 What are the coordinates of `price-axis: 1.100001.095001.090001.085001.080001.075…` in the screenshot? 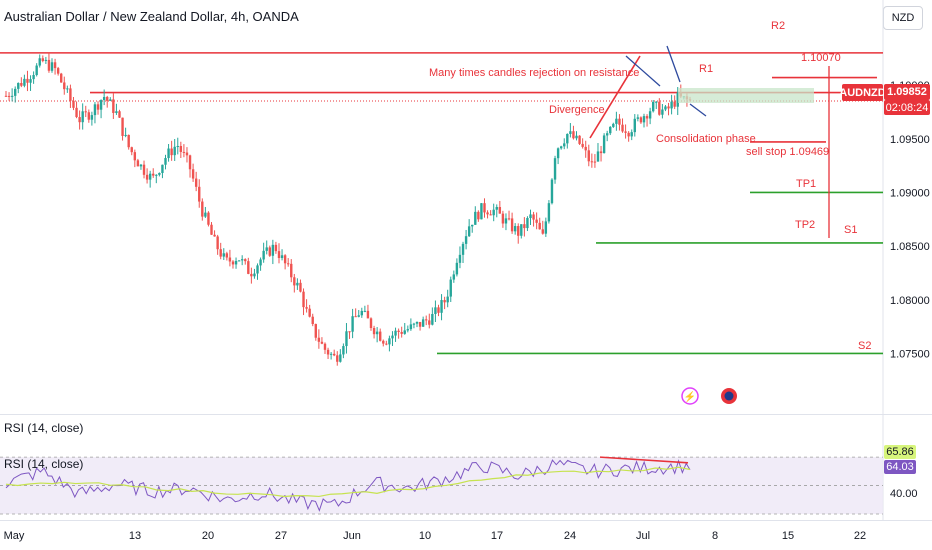 It's located at (910, 220).